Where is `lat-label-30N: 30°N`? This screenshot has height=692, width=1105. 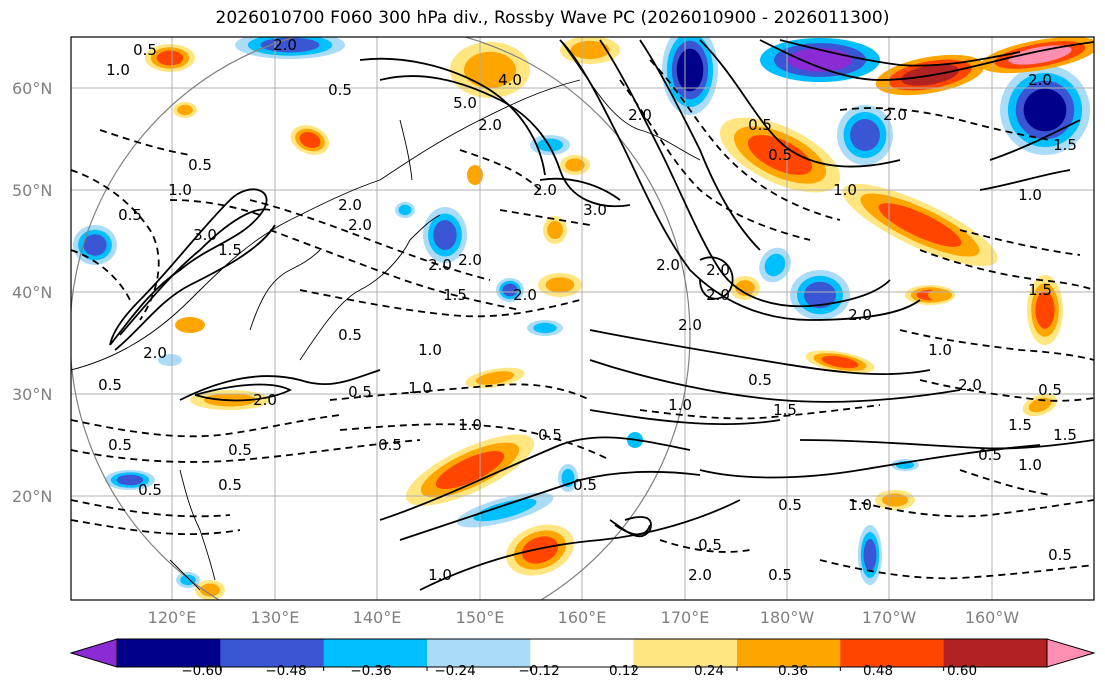 lat-label-30N: 30°N is located at coordinates (32, 394).